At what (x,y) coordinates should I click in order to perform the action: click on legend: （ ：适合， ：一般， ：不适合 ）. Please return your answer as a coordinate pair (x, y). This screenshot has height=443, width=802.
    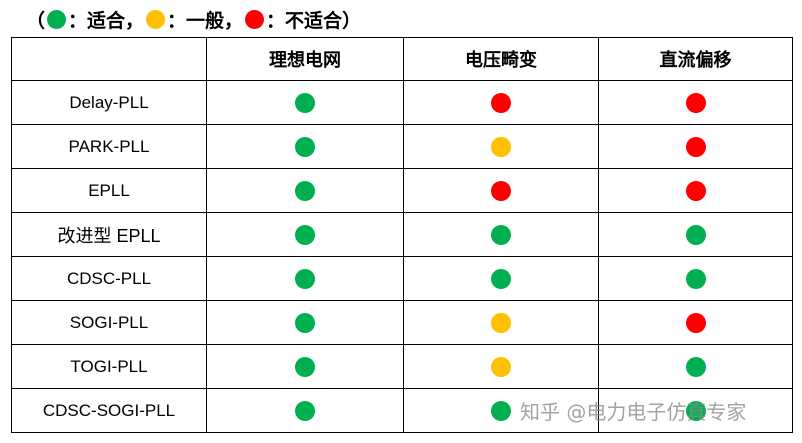
    Looking at the image, I should click on (193, 19).